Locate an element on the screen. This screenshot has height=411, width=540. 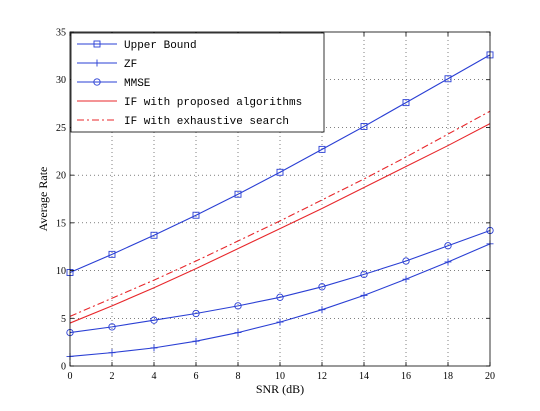
x-tick-label: 0 is located at coordinates (70, 376).